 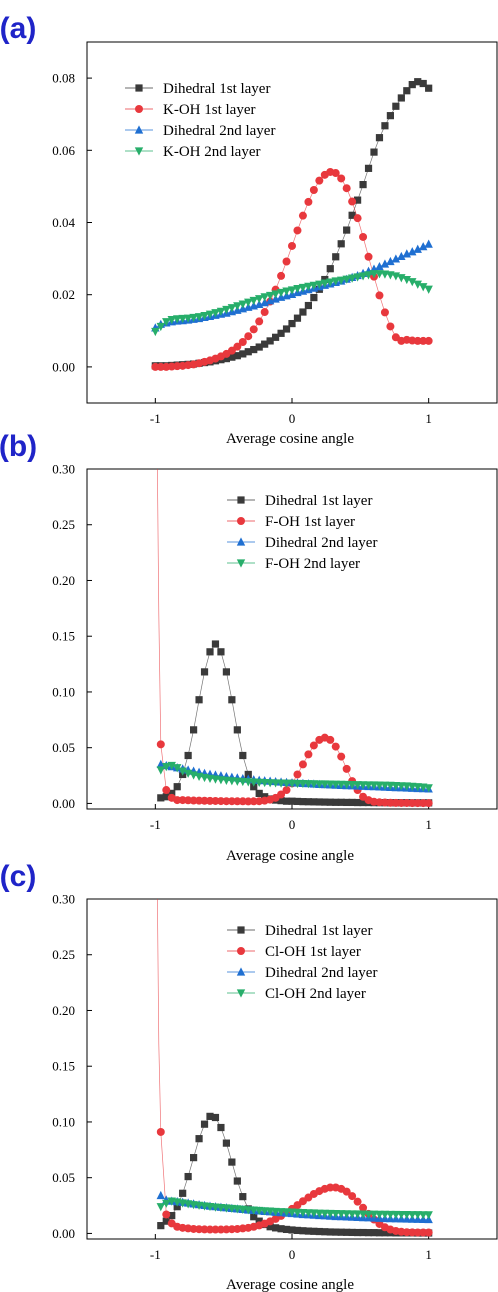 What do you see at coordinates (312, 564) in the screenshot?
I see `legend-label: F-OH 2nd layer` at bounding box center [312, 564].